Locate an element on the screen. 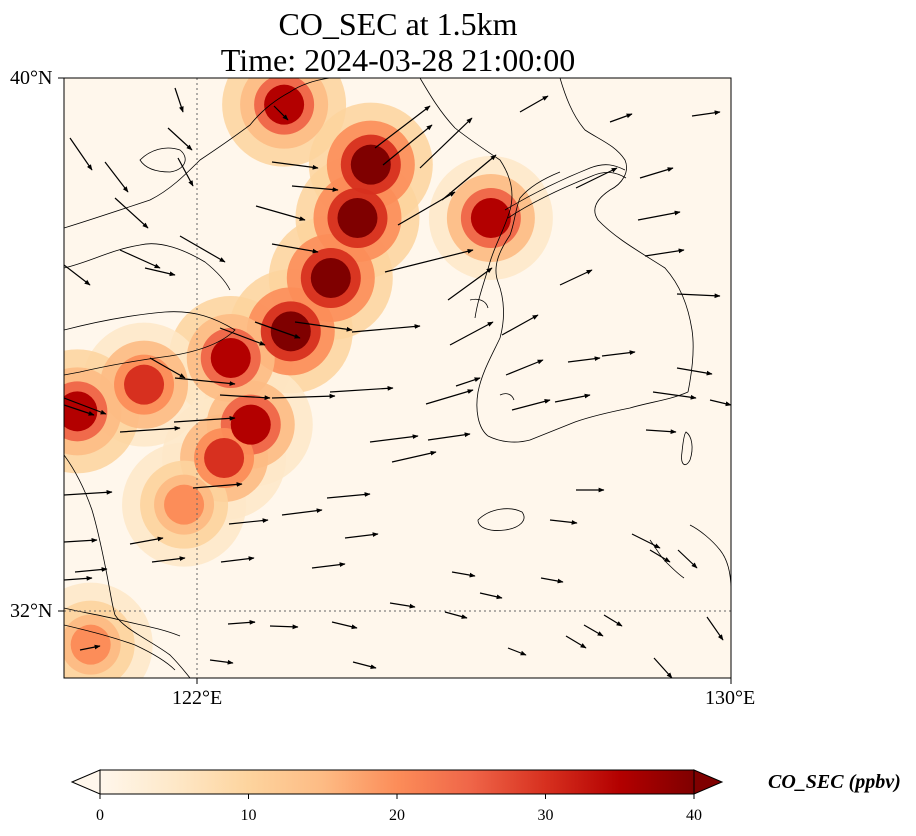 This screenshot has height=836, width=916. colorbar-tick-40: 40 is located at coordinates (694, 815).